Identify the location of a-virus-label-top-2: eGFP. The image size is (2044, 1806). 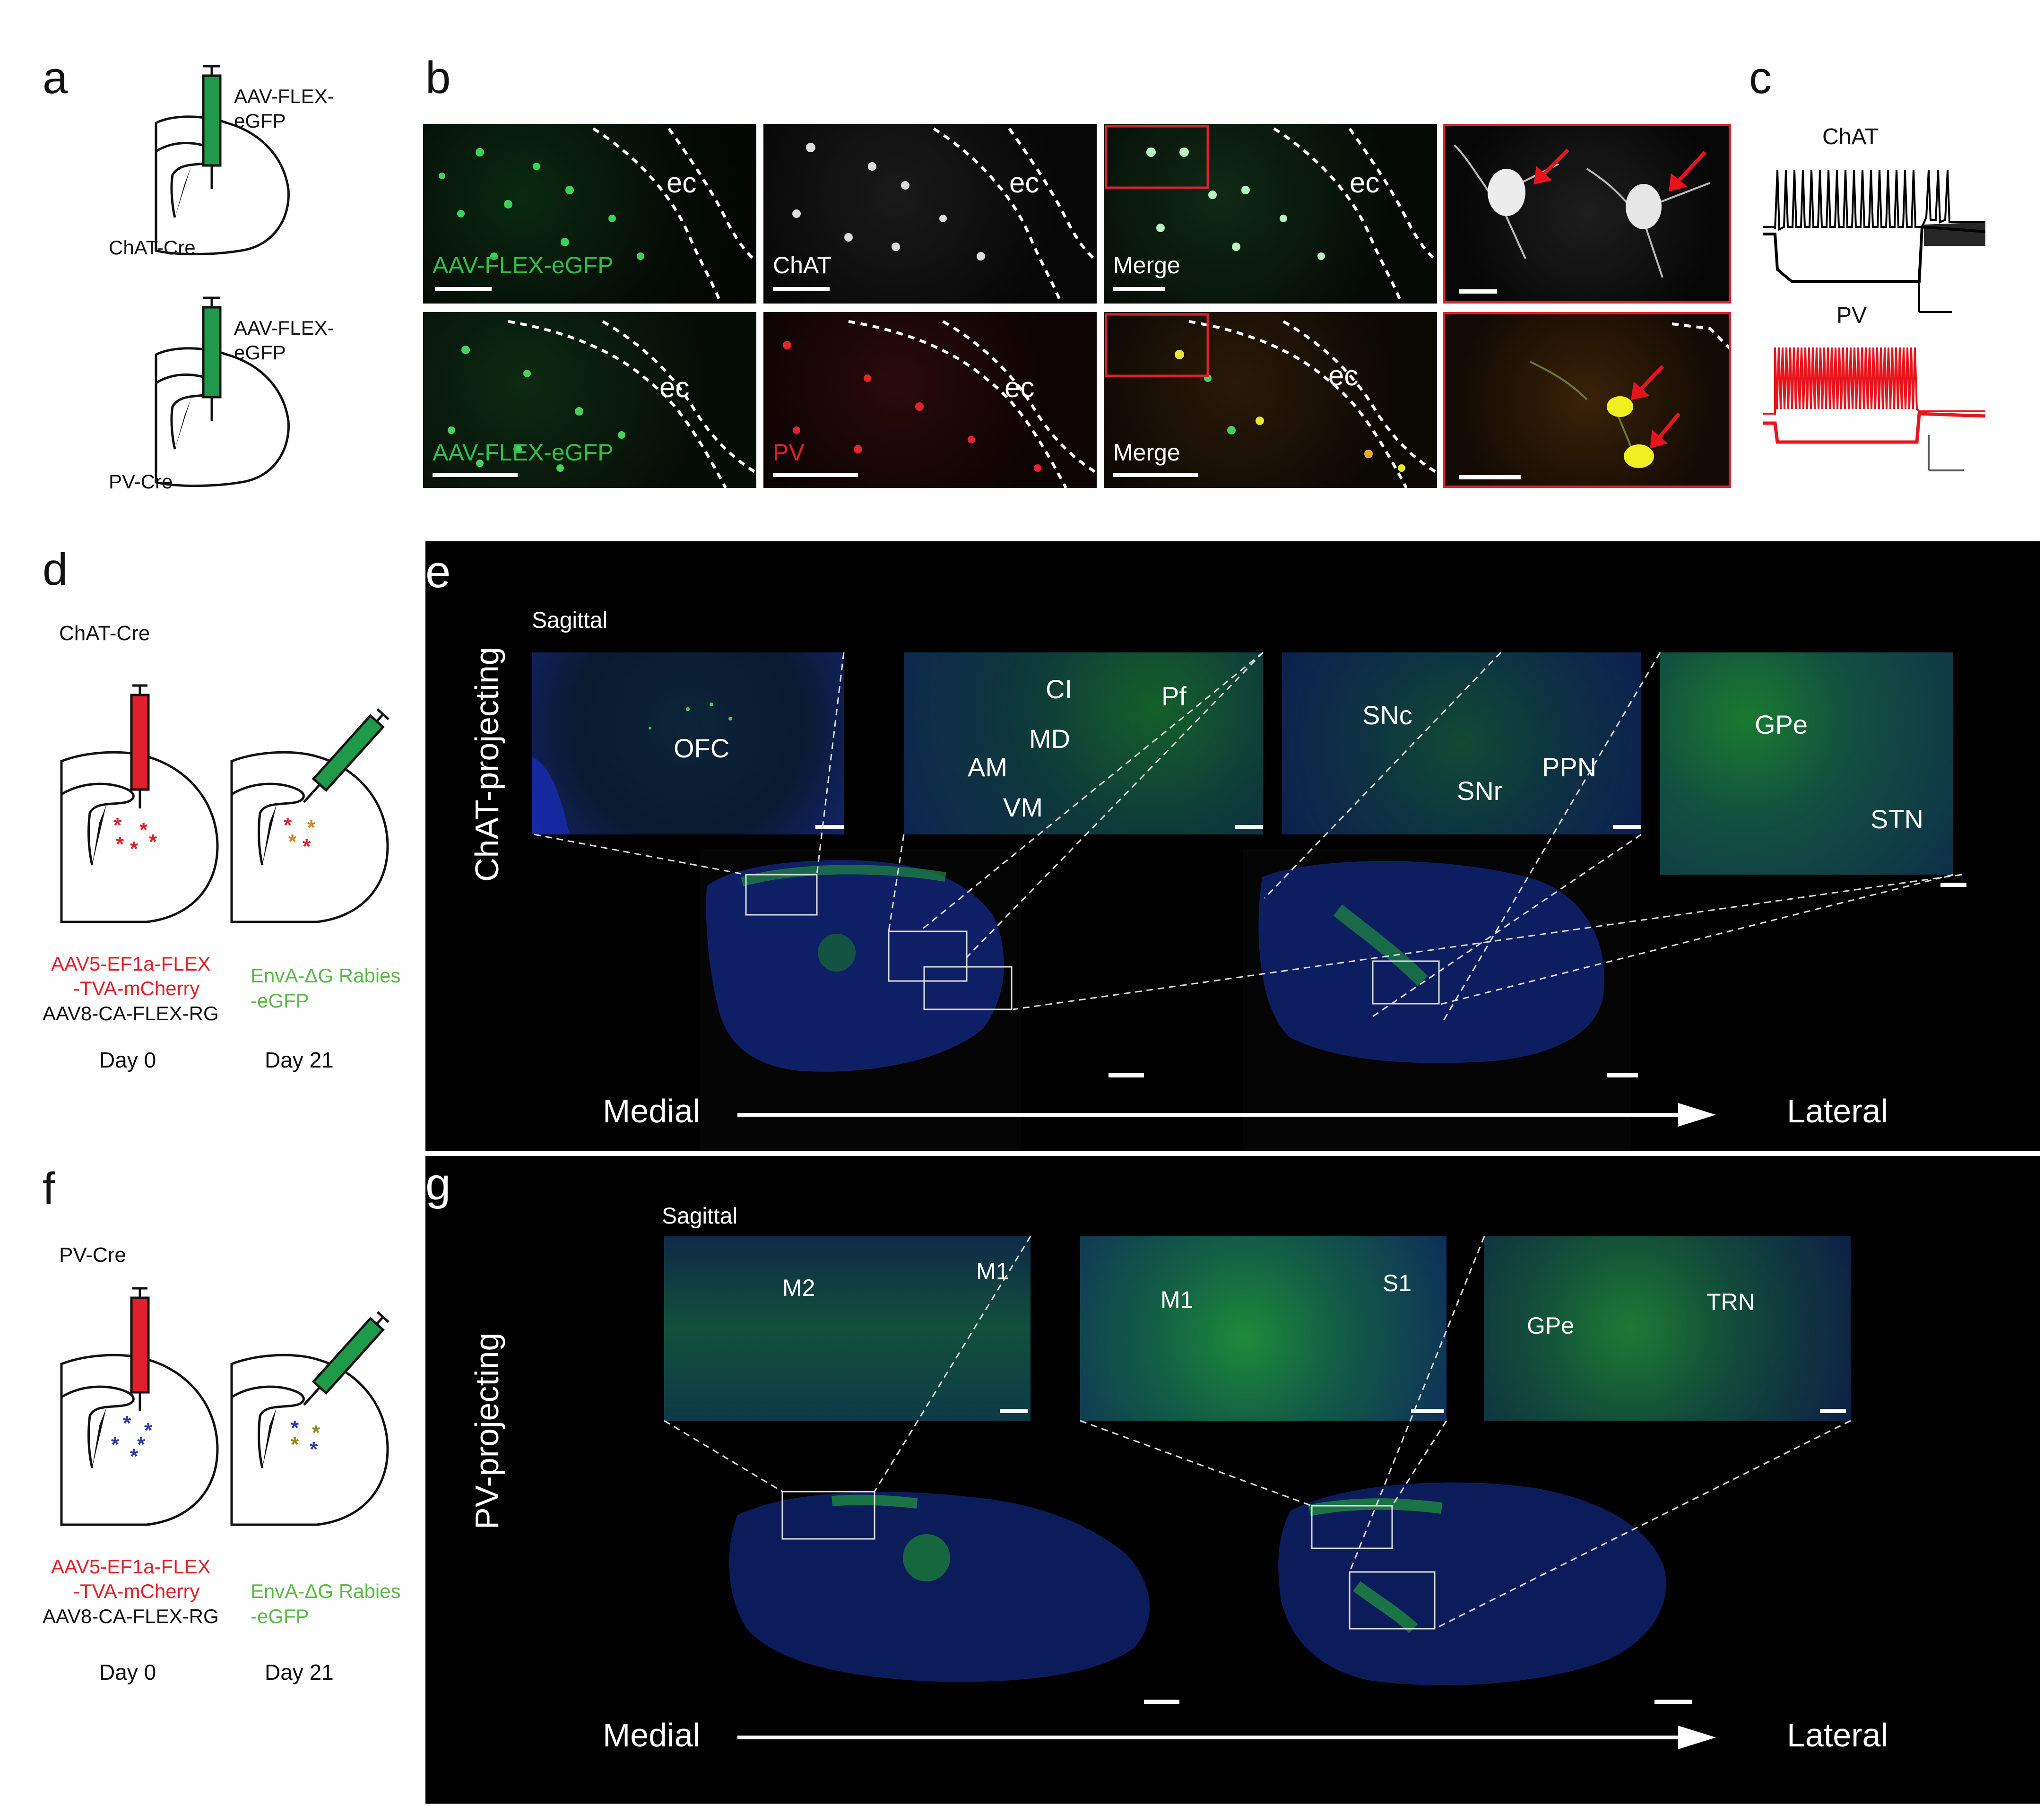
(260, 121).